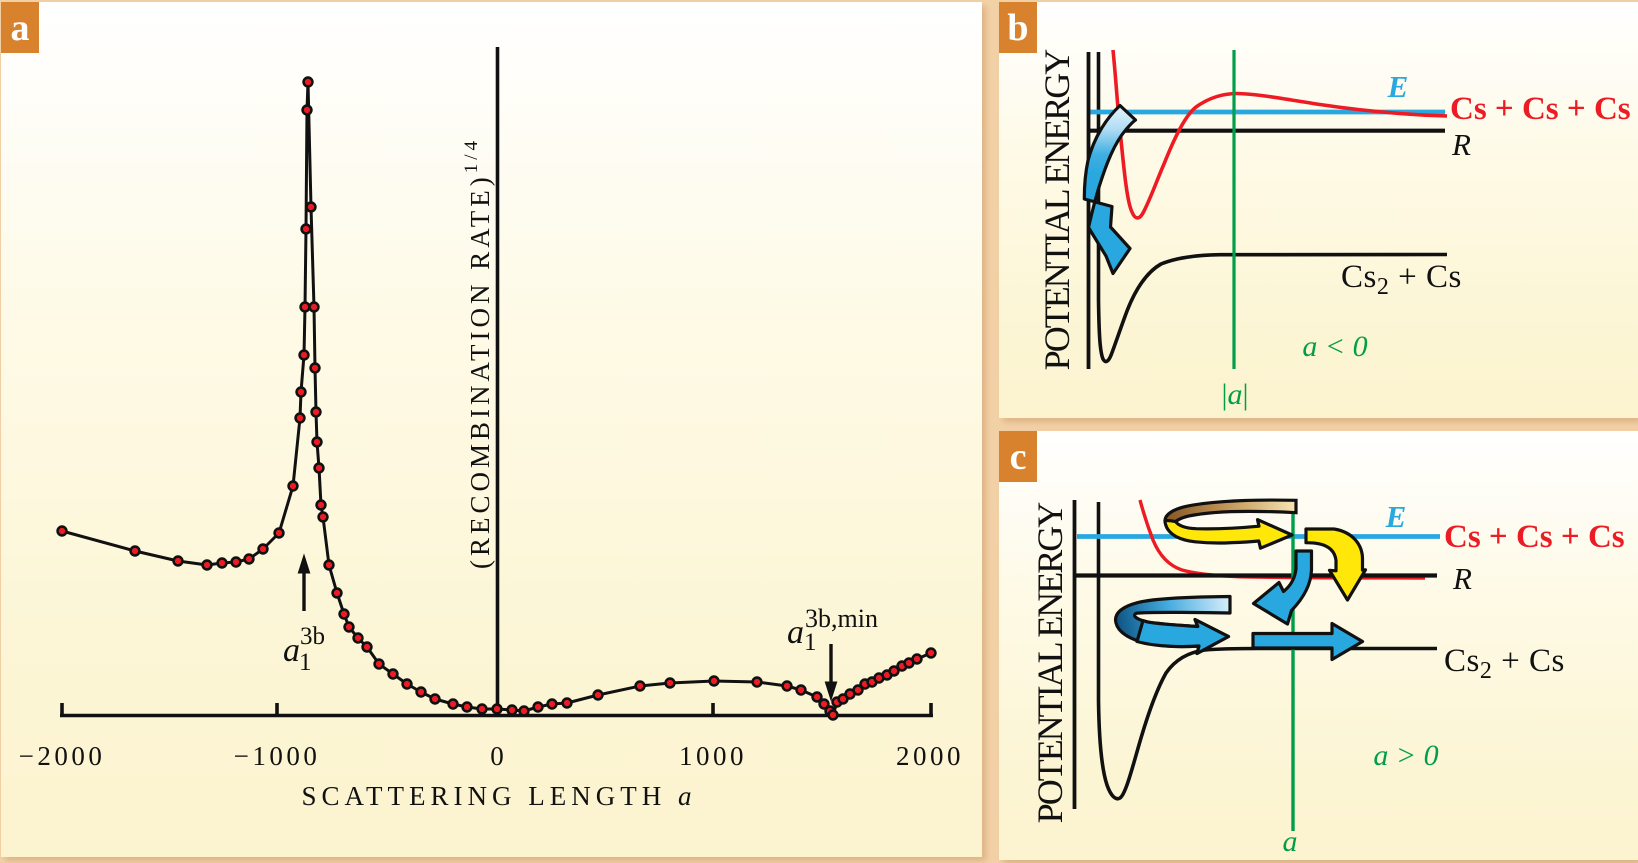 Image resolution: width=1638 pixels, height=863 pixels. I want to click on svg-text: a > 0, so click(1405, 755).